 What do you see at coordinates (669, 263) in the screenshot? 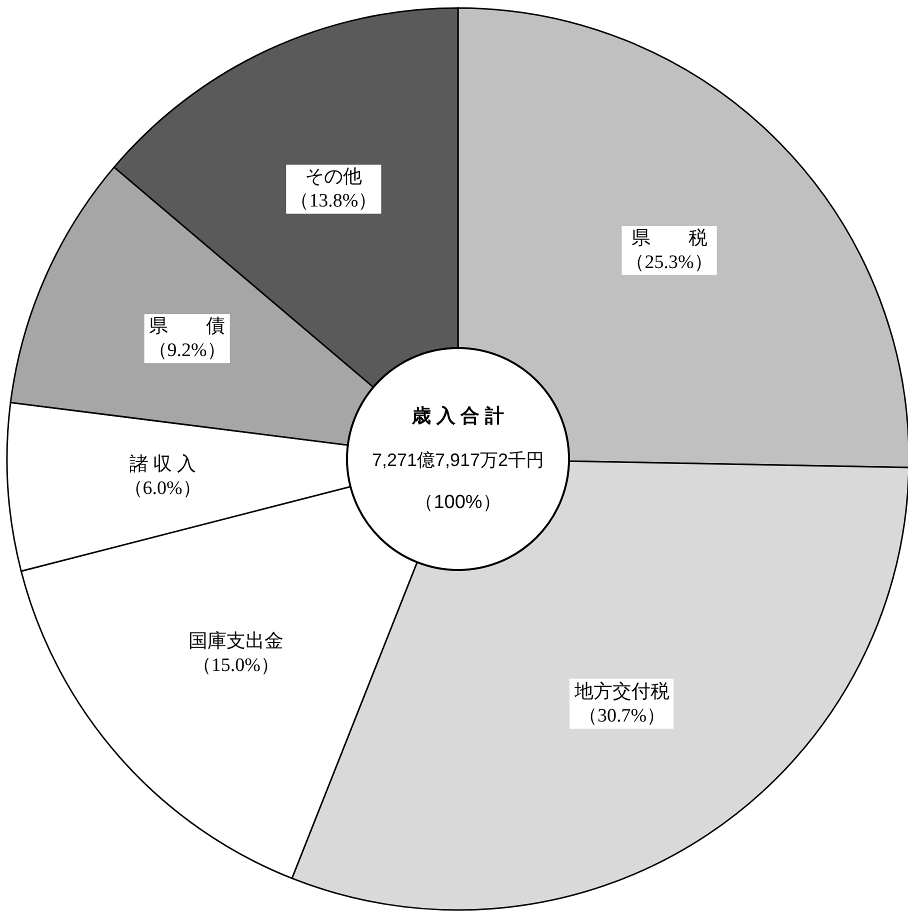
I see `data-label: （25.3%）` at bounding box center [669, 263].